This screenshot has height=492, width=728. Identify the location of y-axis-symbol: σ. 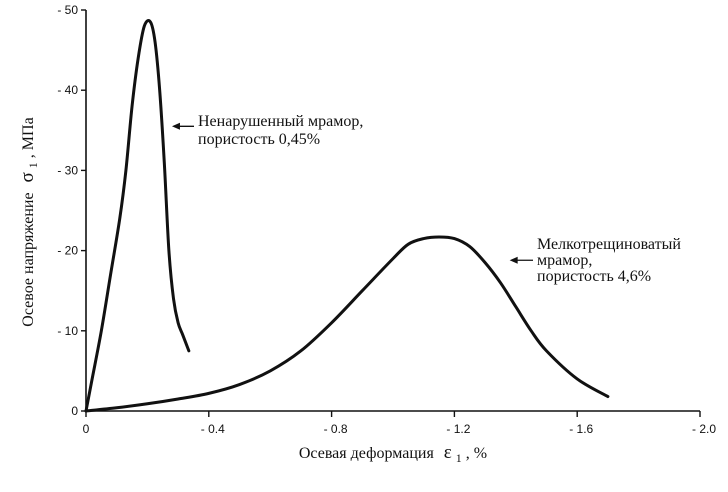
(27, 177).